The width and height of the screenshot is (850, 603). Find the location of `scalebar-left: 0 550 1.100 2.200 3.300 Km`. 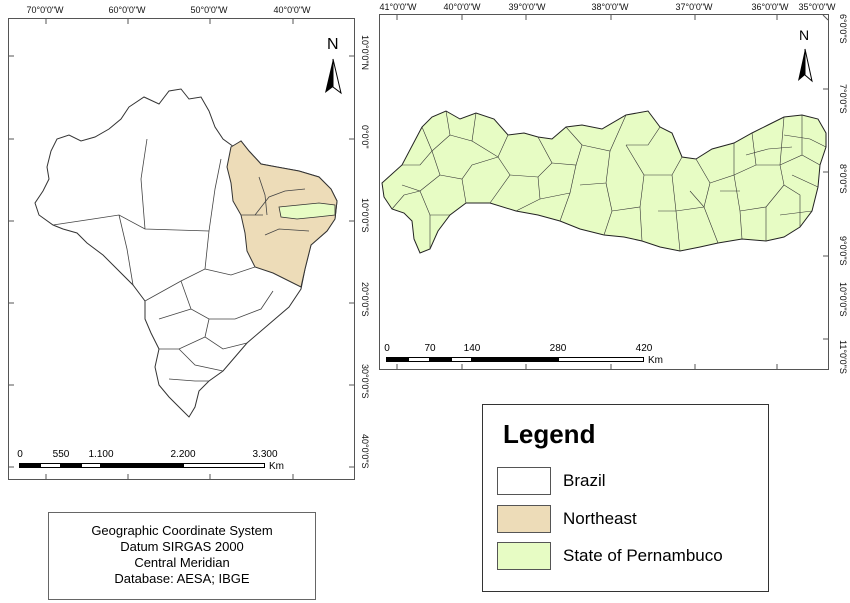

scalebar-left: 0 550 1.100 2.200 3.300 Km is located at coordinates (163, 460).